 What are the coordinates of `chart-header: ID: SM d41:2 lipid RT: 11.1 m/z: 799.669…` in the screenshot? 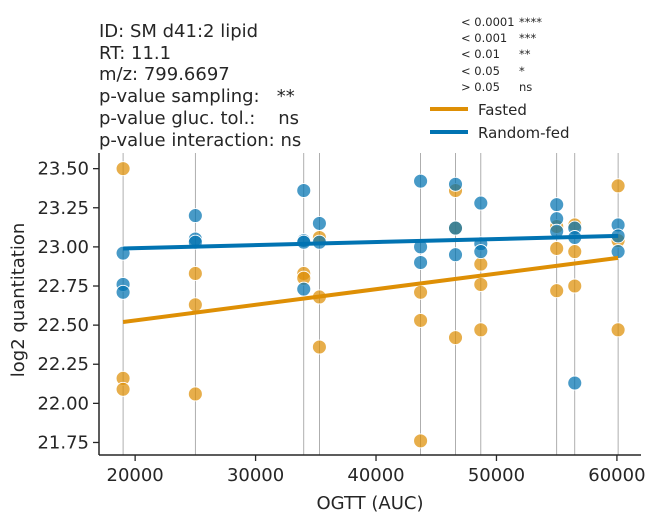 It's located at (200, 86).